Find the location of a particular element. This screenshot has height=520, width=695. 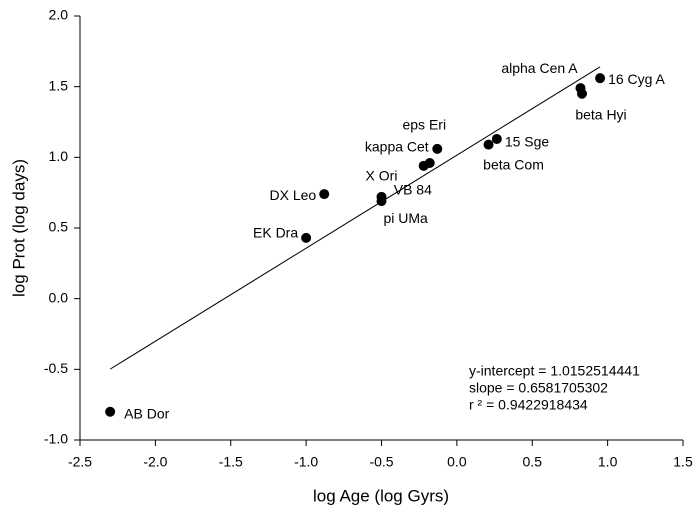

y-tick-label: -0.5 is located at coordinates (56, 368).